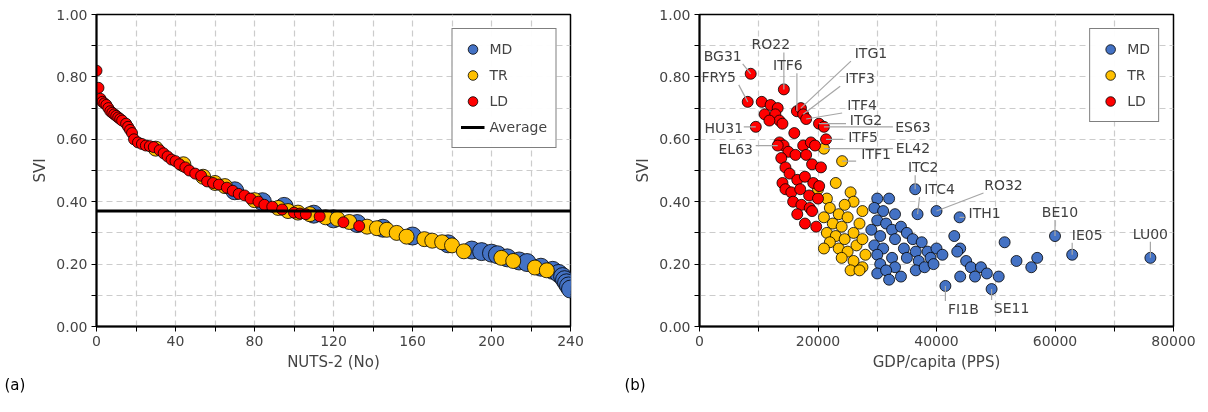 The image size is (1208, 412). I want to click on annotation: ITC2, so click(923, 167).